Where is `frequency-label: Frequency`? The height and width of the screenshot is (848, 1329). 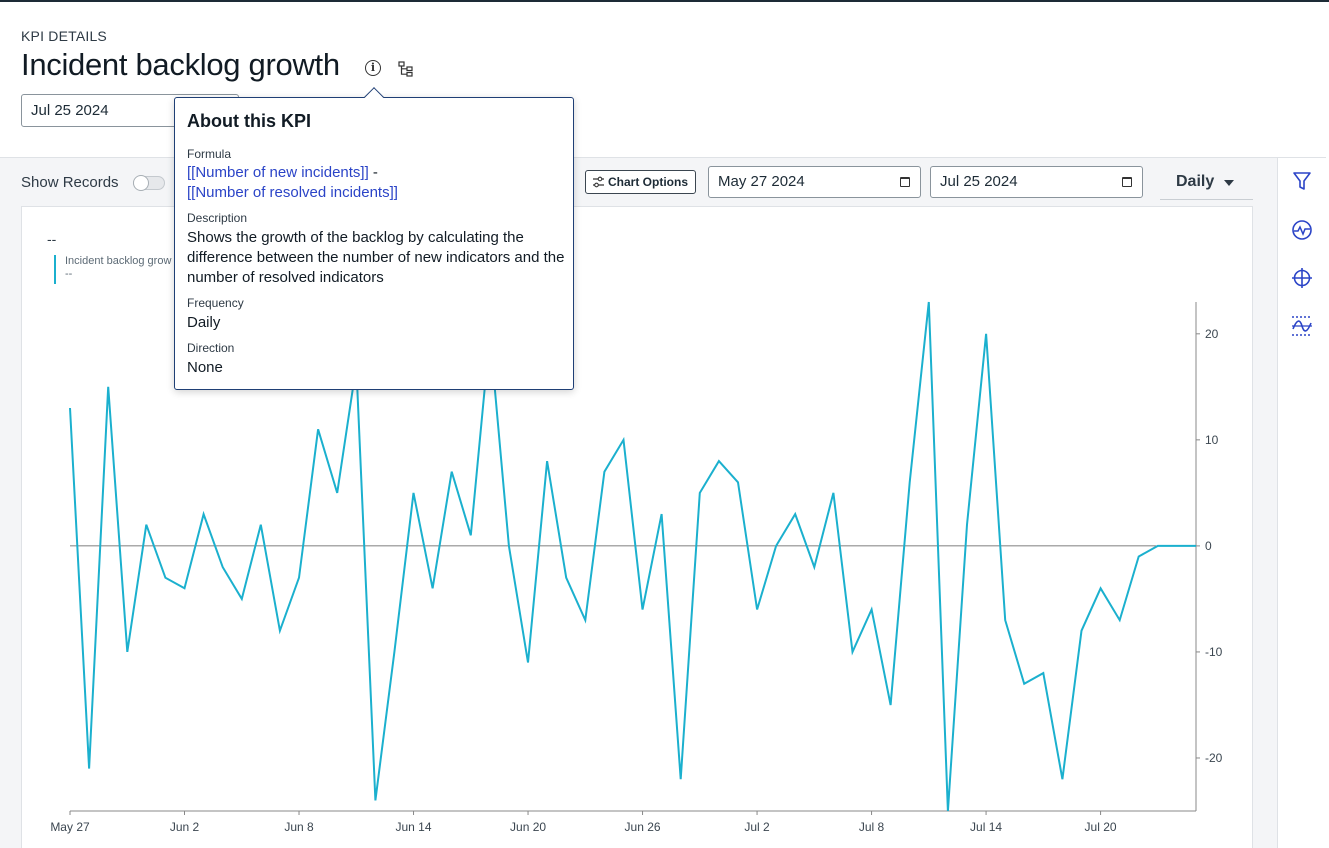
frequency-label: Frequency is located at coordinates (215, 303).